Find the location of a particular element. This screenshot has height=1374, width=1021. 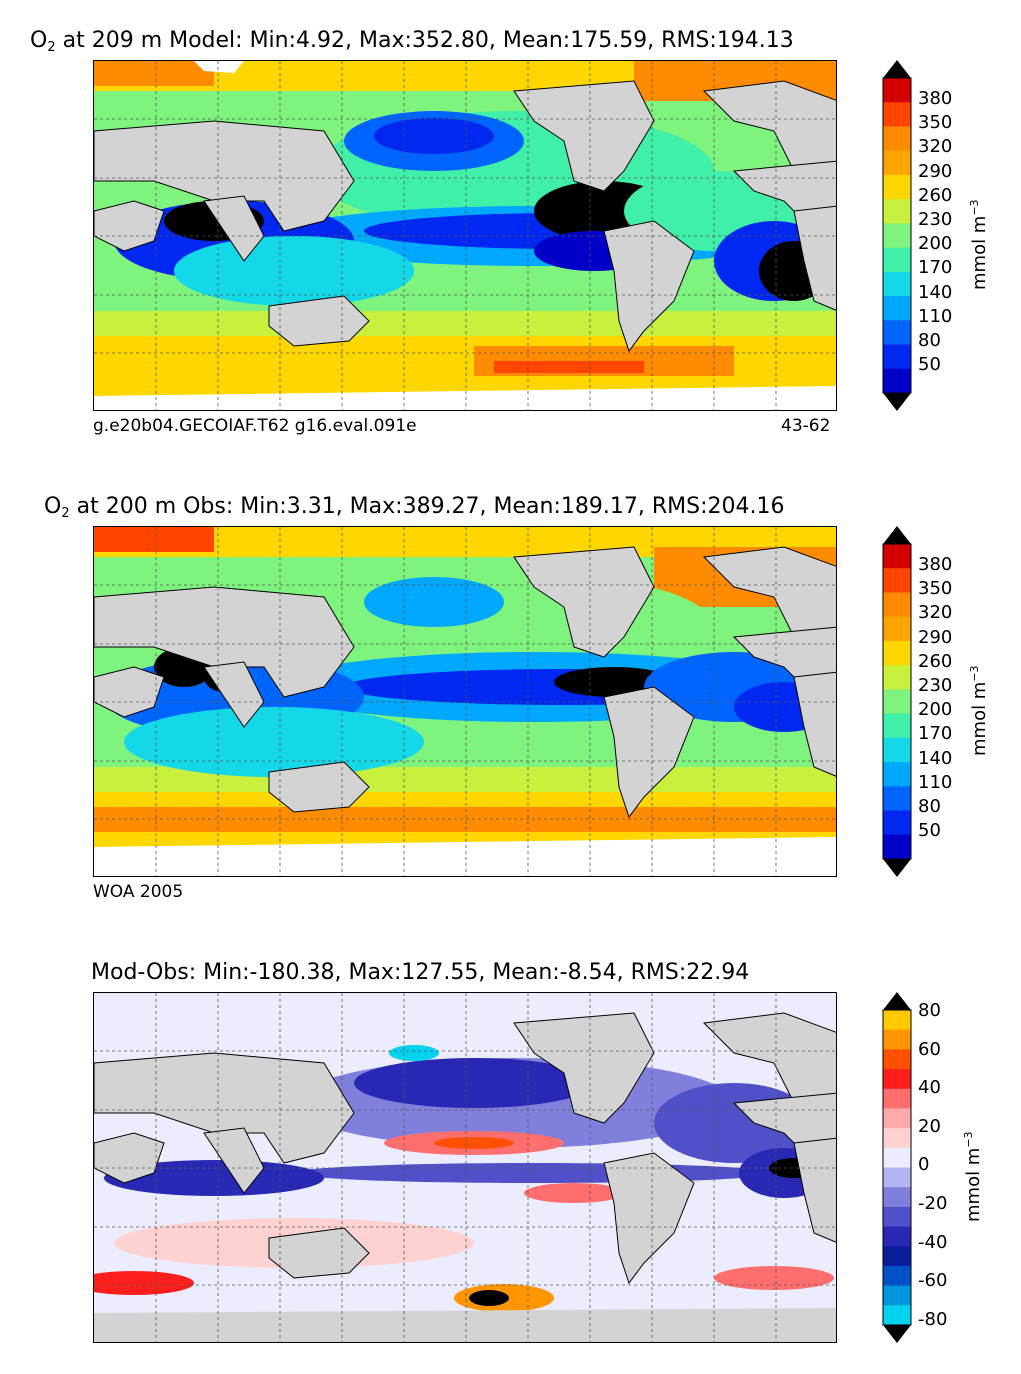

colorbar-tick-label: 60 is located at coordinates (929, 1049).